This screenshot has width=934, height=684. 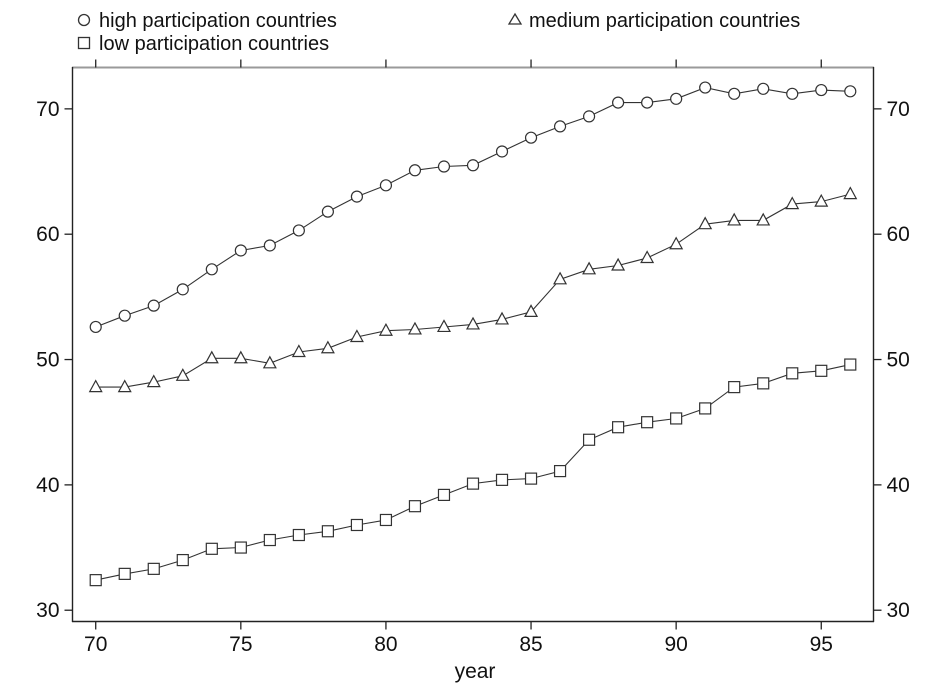 What do you see at coordinates (84, 43) in the screenshot?
I see `legend-square-marker` at bounding box center [84, 43].